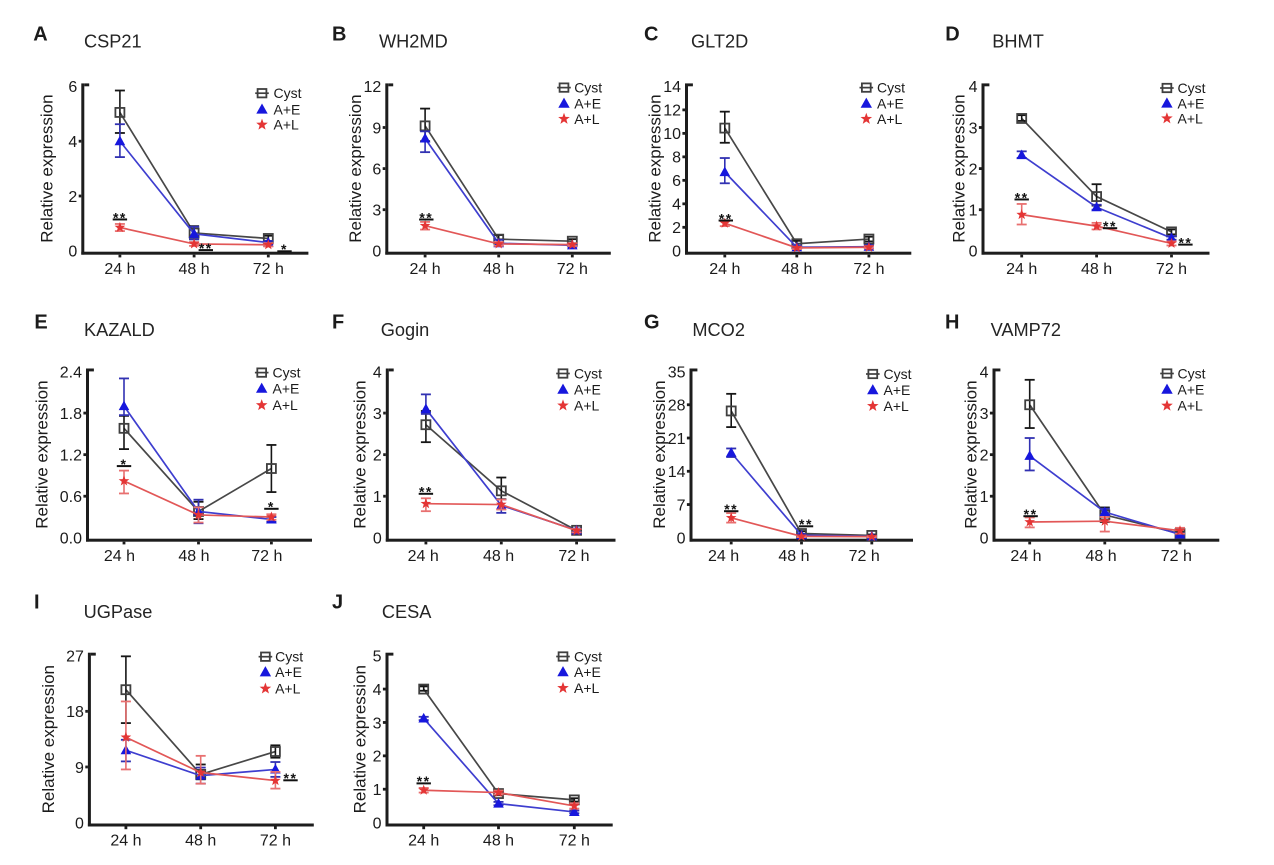  I want to click on svg-text: 5, so click(377, 657).